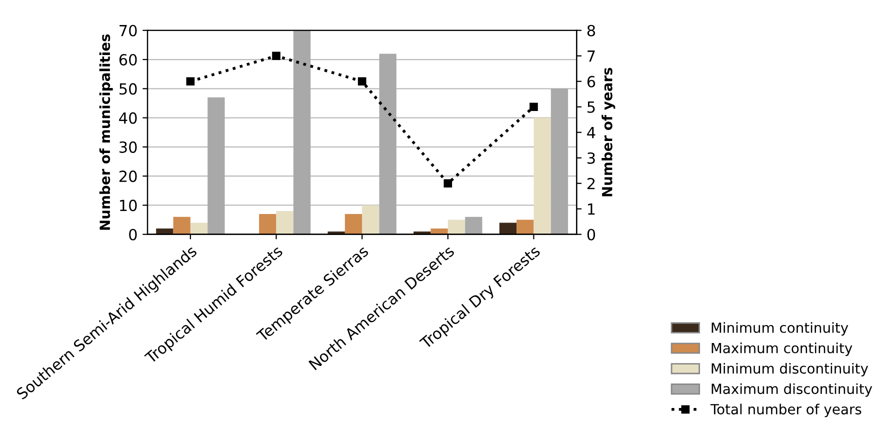  Describe the element at coordinates (591, 82) in the screenshot. I see `y2-tick-label: 6` at that location.